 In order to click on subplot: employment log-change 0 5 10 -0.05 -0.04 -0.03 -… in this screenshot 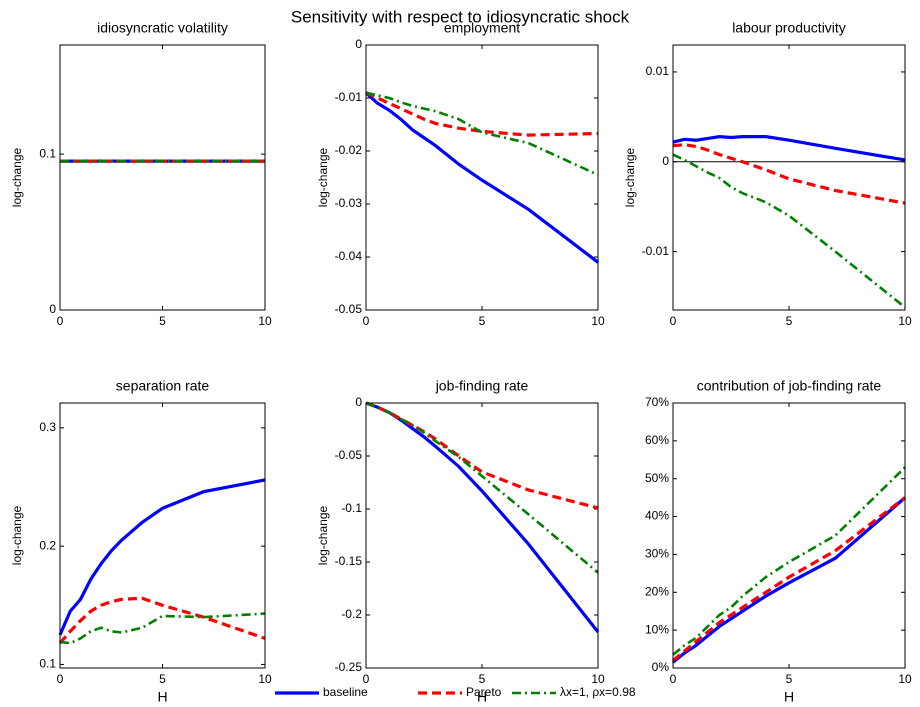, I will do `click(460, 174)`.